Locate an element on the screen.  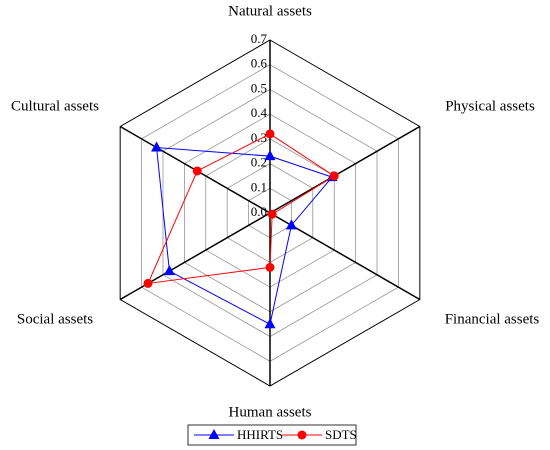
category-label: Social assets is located at coordinates (55, 319).